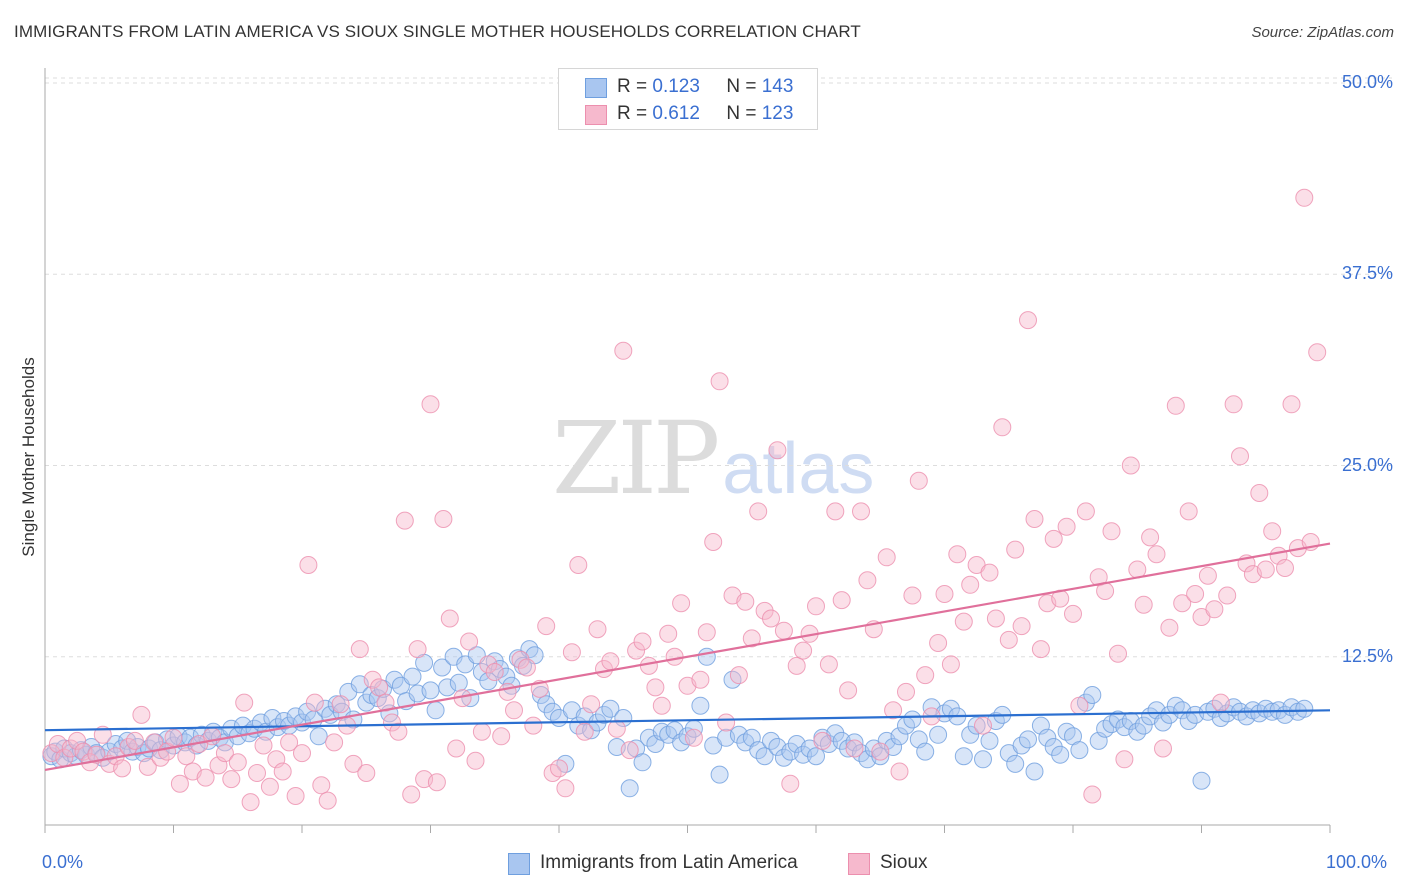 This screenshot has width=1406, height=892. What do you see at coordinates (713, 458) in the screenshot?
I see `watermark: ZIPatlas` at bounding box center [713, 458].